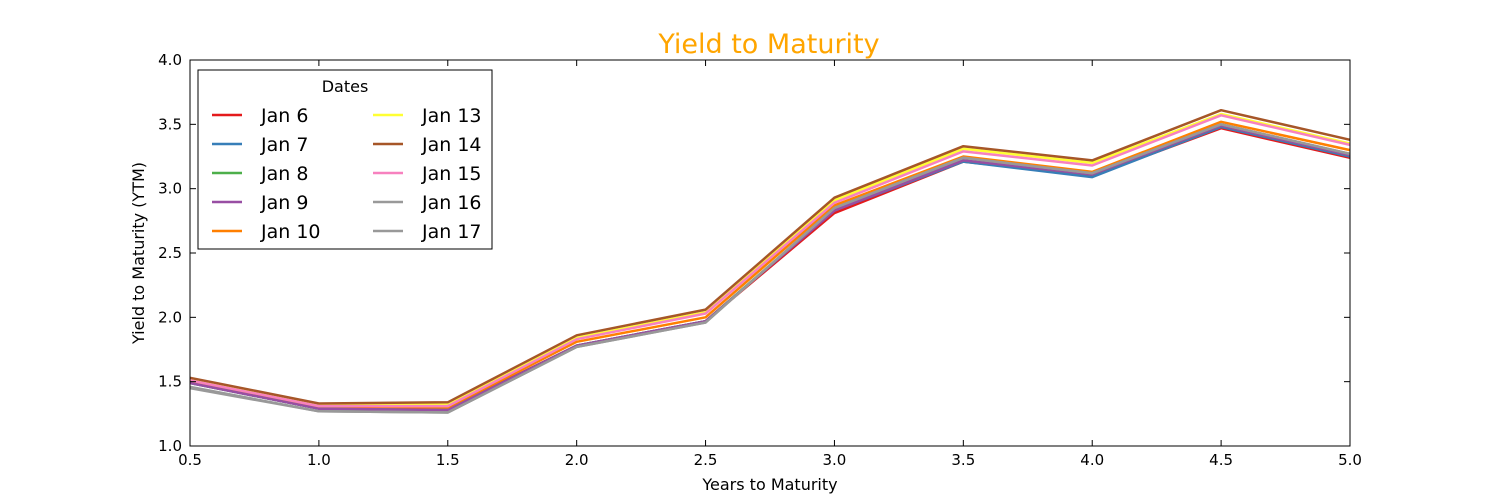 Image resolution: width=1500 pixels, height=500 pixels. I want to click on legend-label: Jan 9, so click(284, 203).